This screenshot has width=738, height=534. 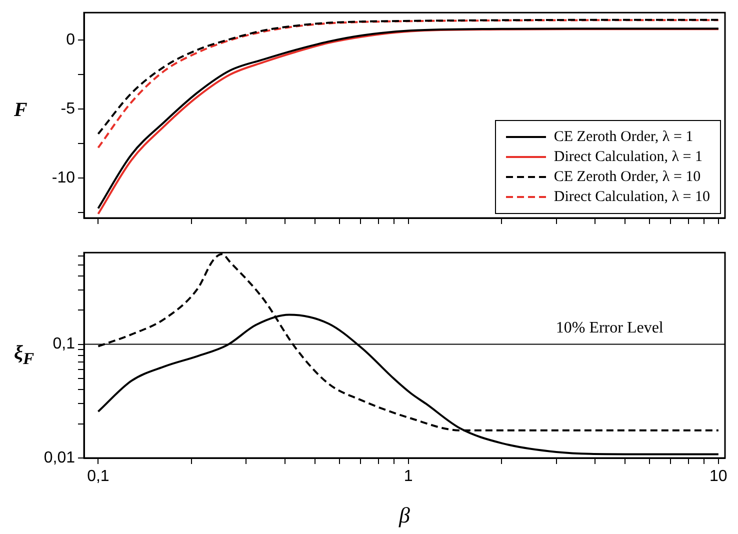 I want to click on y-tick-label: 0,01, so click(x=60, y=457).